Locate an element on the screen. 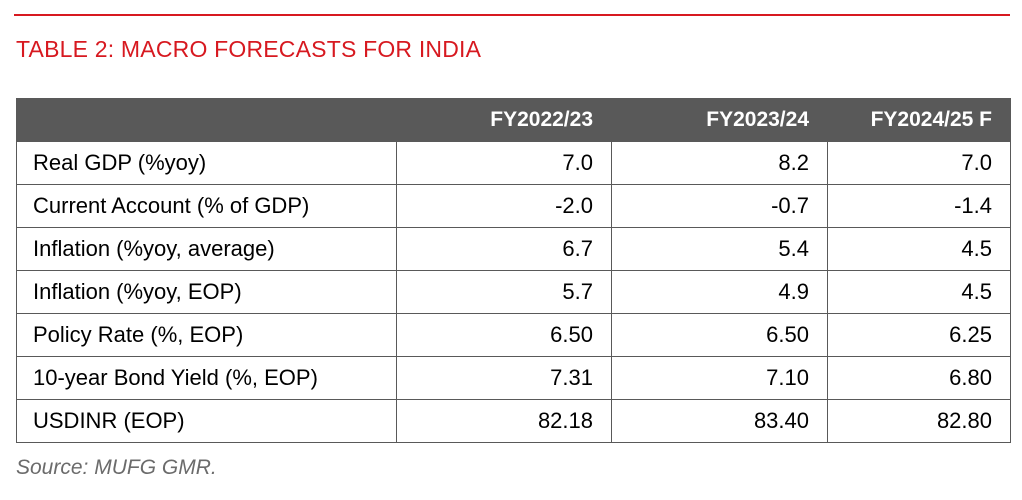 The image size is (1022, 500). top-divider is located at coordinates (512, 15).